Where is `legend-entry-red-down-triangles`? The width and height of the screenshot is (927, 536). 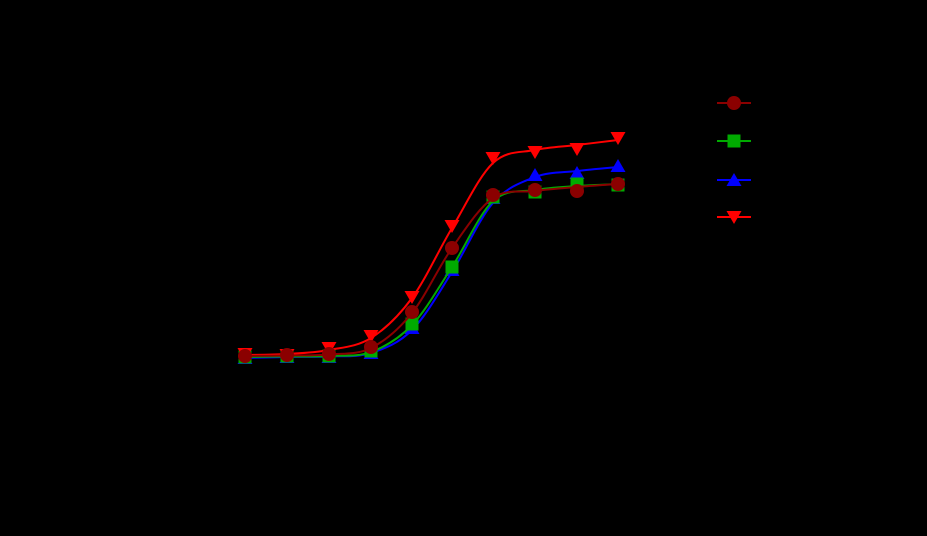 legend-entry-red-down-triangles is located at coordinates (734, 217).